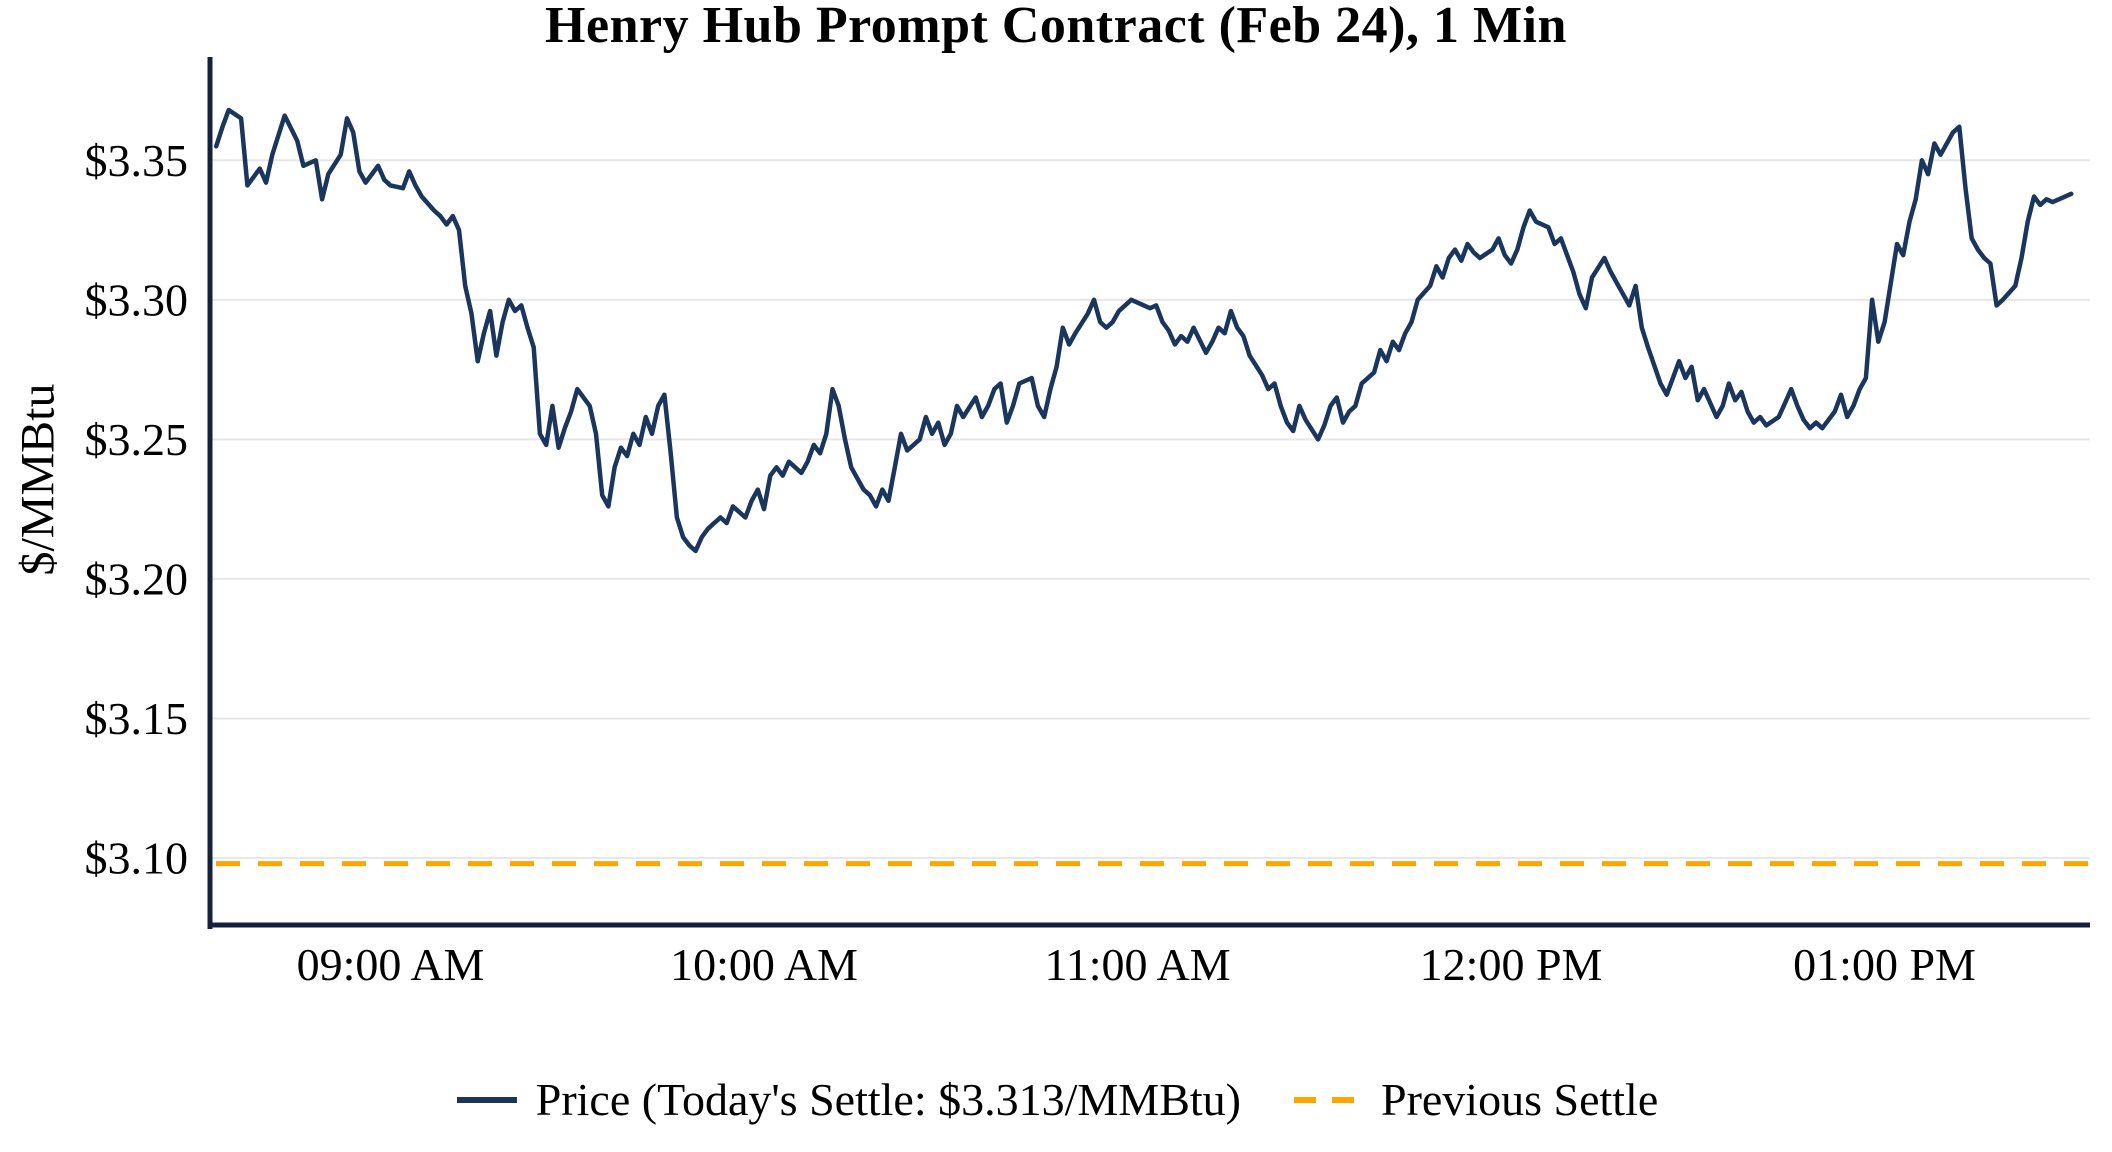  Describe the element at coordinates (137, 439) in the screenshot. I see `y-tick-label: $3.25` at that location.